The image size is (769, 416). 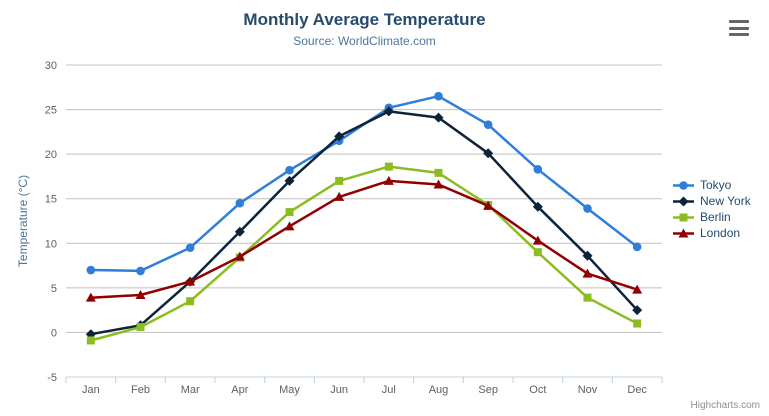 I want to click on legend-marker-icon-new-york, so click(x=683, y=201).